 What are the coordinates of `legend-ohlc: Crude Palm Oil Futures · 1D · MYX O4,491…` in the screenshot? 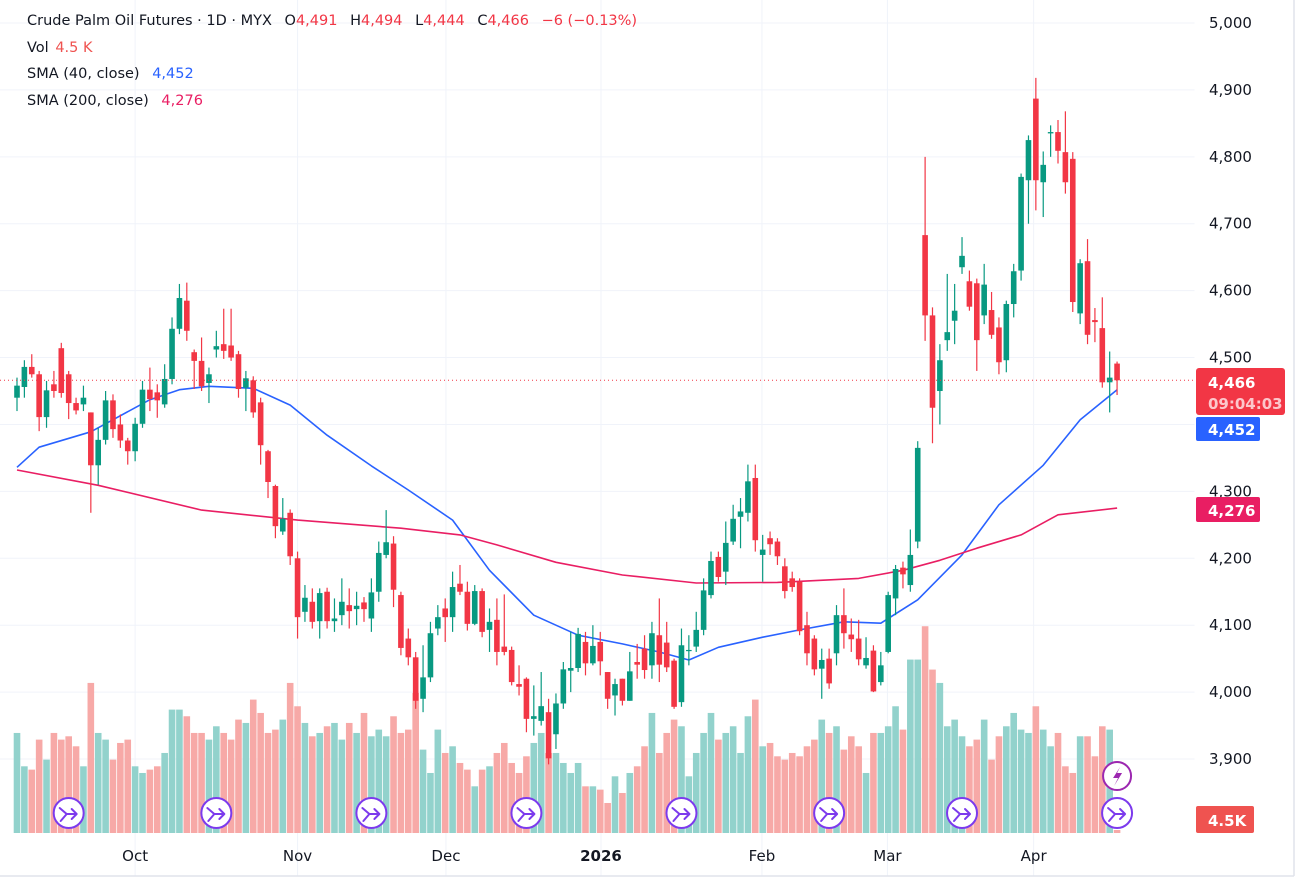 It's located at (332, 21).